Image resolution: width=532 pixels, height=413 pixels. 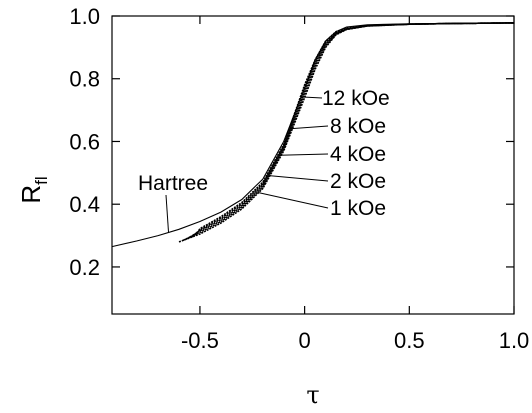 I want to click on y-tick-label: 0.6, so click(x=84, y=141).